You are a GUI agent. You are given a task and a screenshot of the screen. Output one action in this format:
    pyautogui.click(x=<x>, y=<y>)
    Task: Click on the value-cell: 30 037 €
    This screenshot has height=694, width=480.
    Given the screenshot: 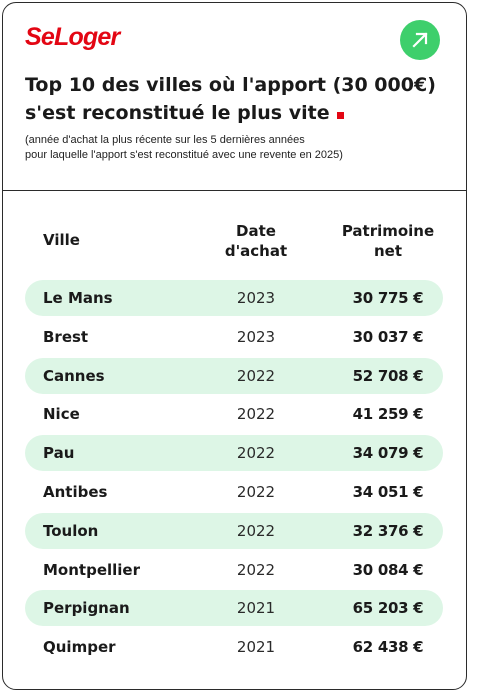 What is the action you would take?
    pyautogui.click(x=388, y=336)
    